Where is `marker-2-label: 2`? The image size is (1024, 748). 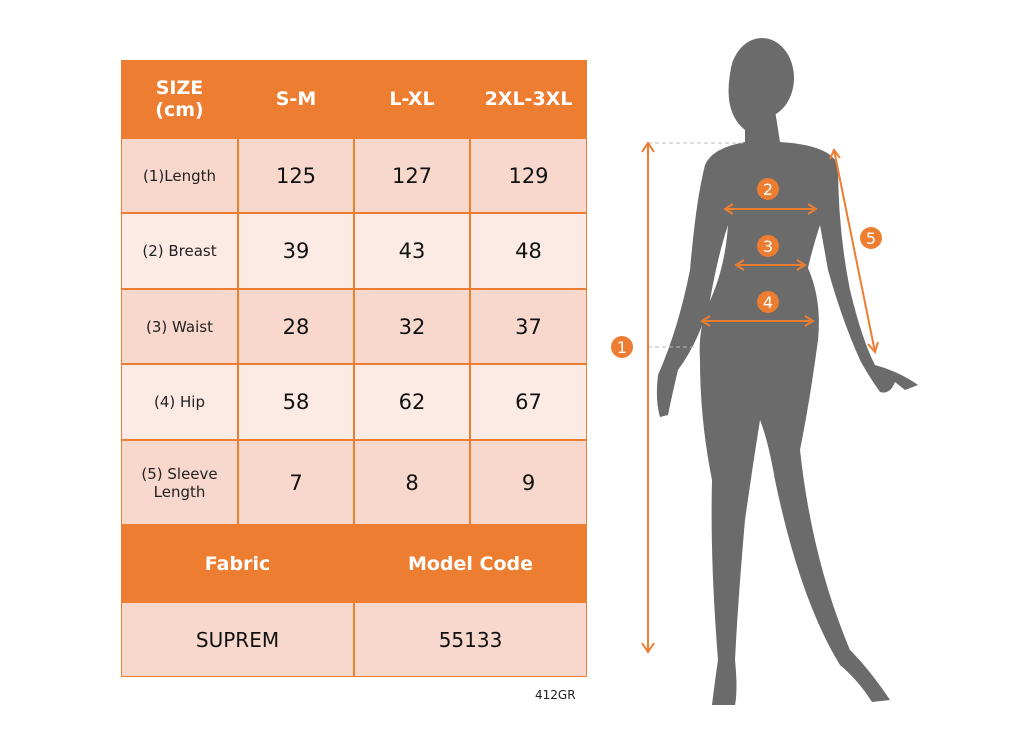
marker-2-label: 2 is located at coordinates (768, 189).